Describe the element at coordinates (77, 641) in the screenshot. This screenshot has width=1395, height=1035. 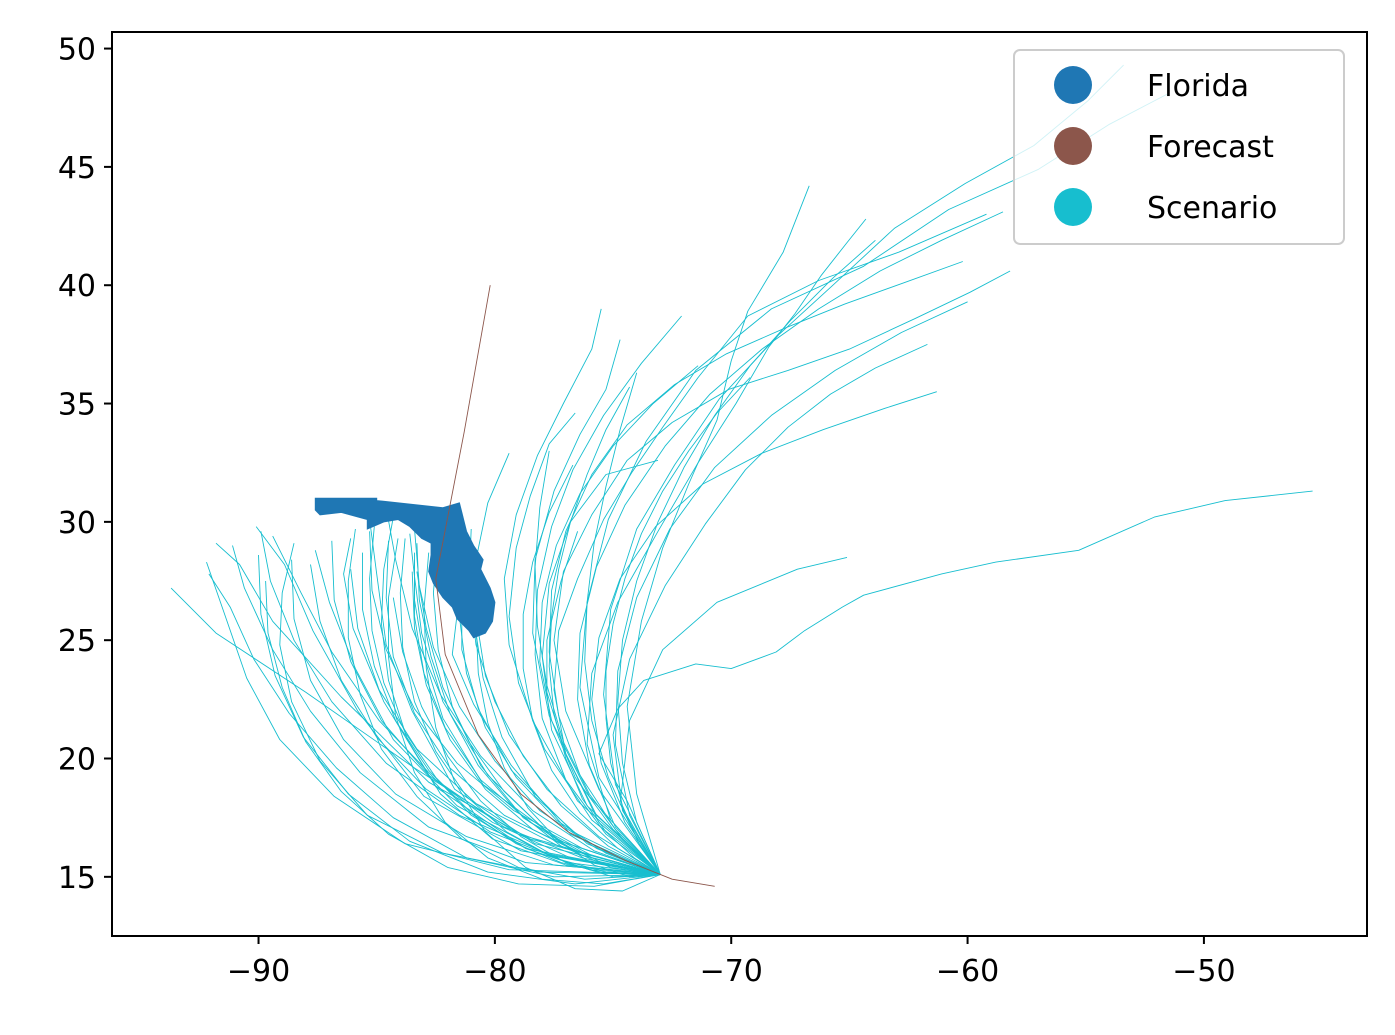
I see `y-tick-label: 25` at that location.